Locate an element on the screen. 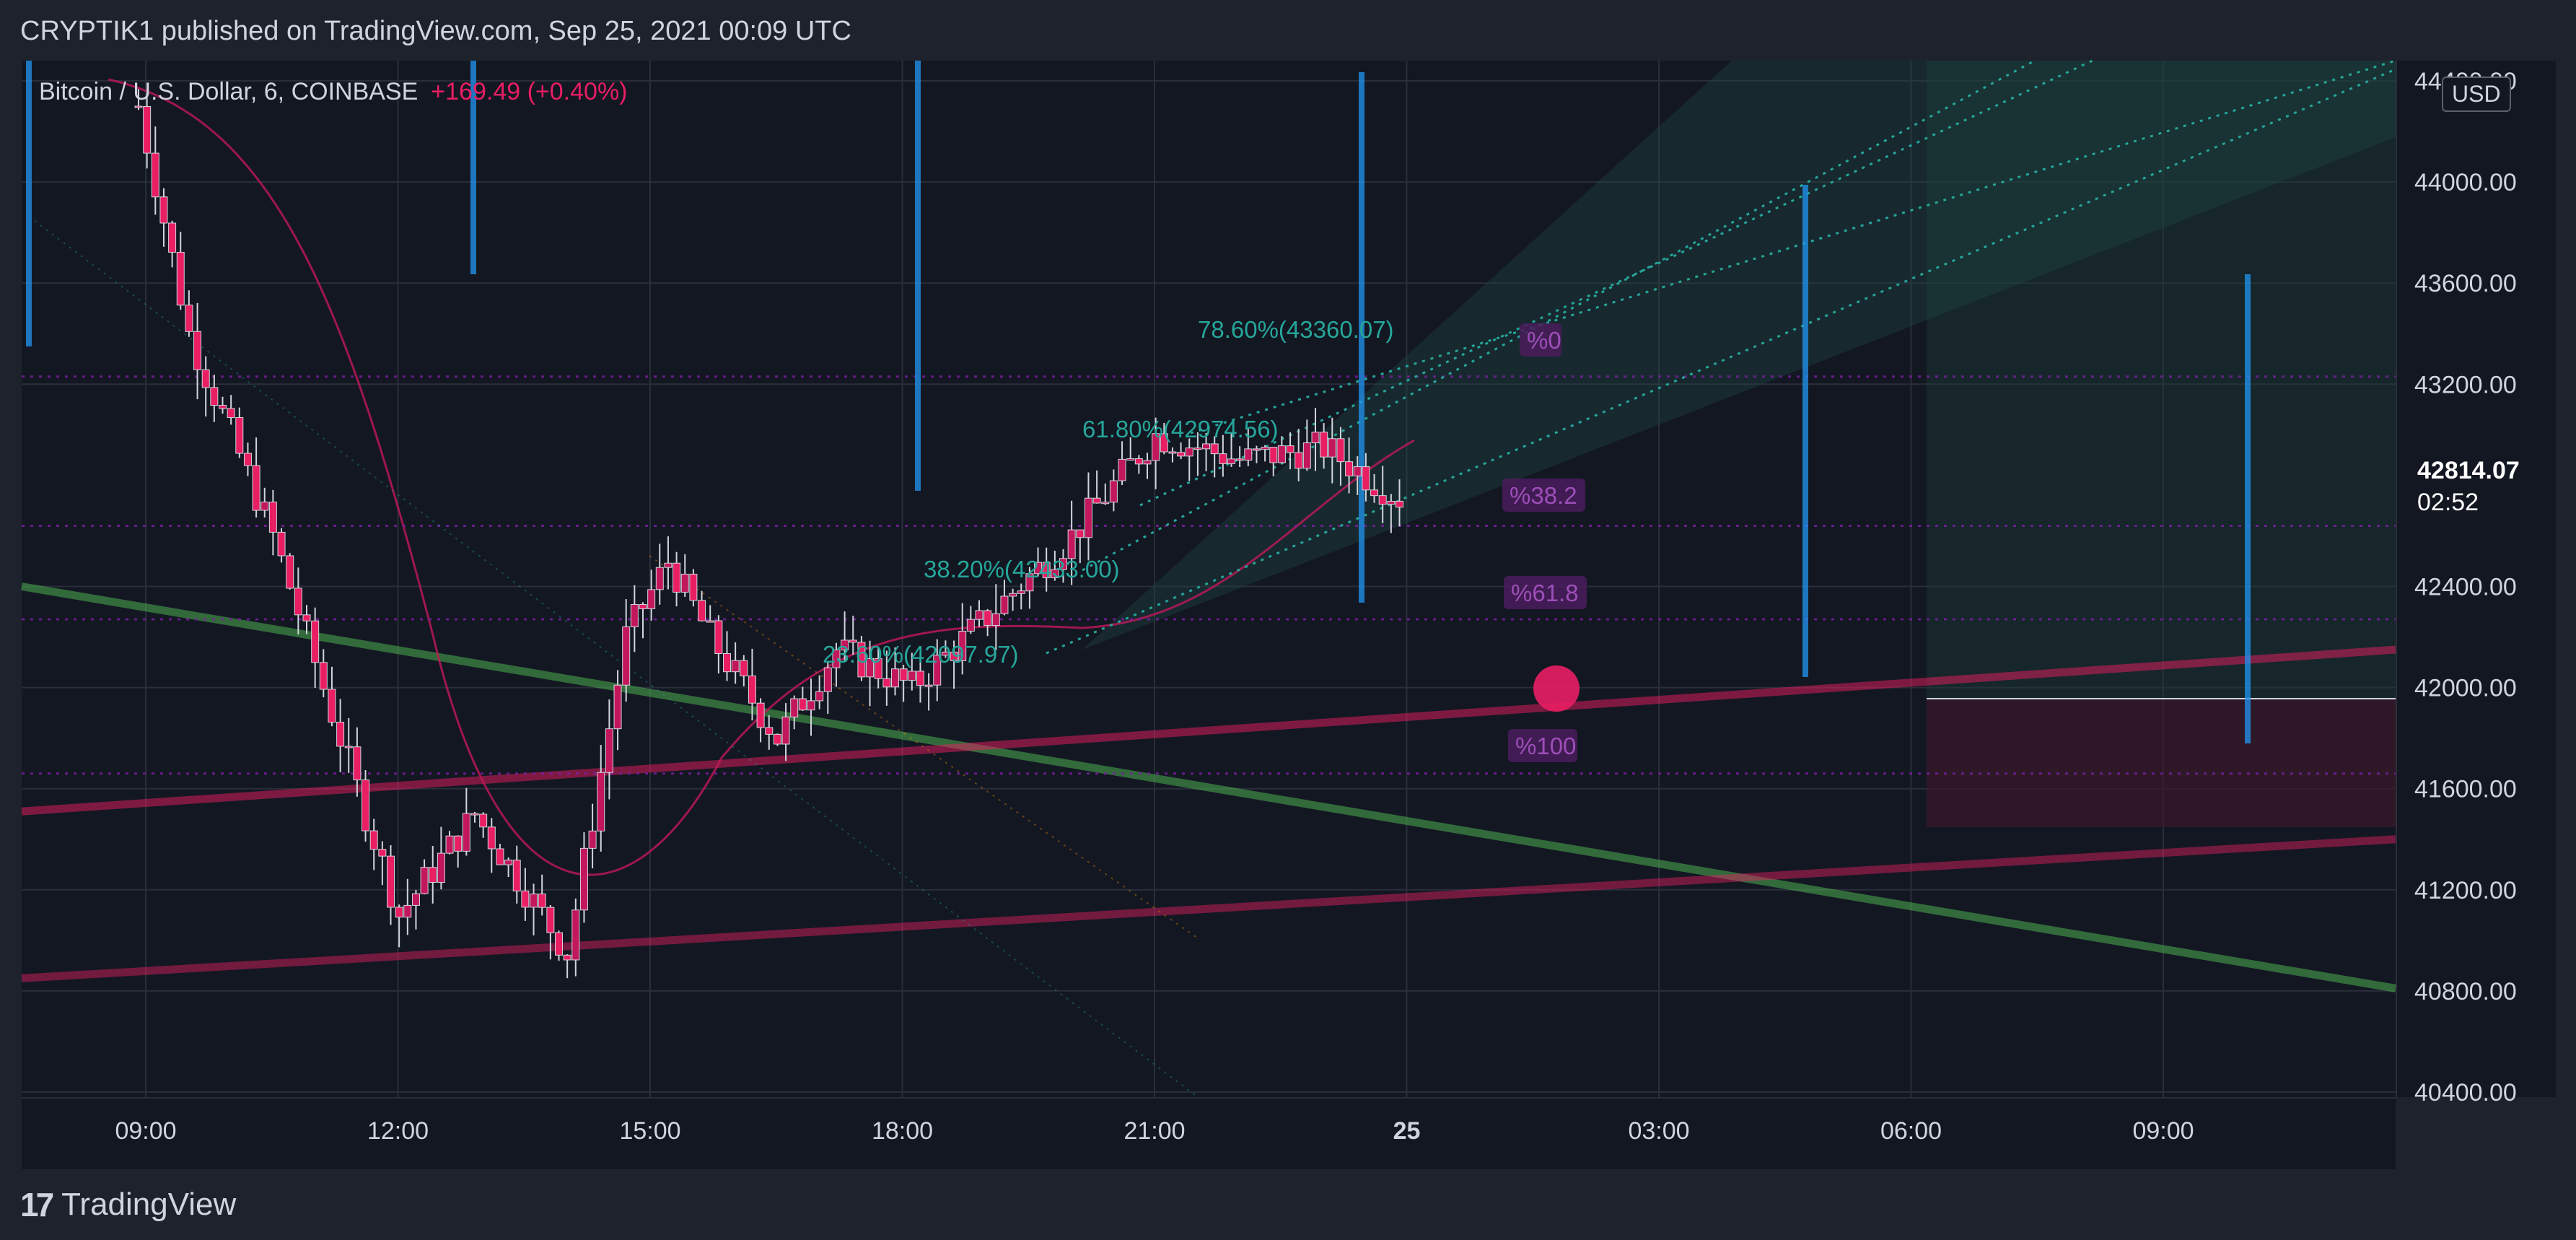 The height and width of the screenshot is (1240, 2576). symbol-name: Bitcoin / U.S. Dollar, 6, COINBASE is located at coordinates (229, 91).